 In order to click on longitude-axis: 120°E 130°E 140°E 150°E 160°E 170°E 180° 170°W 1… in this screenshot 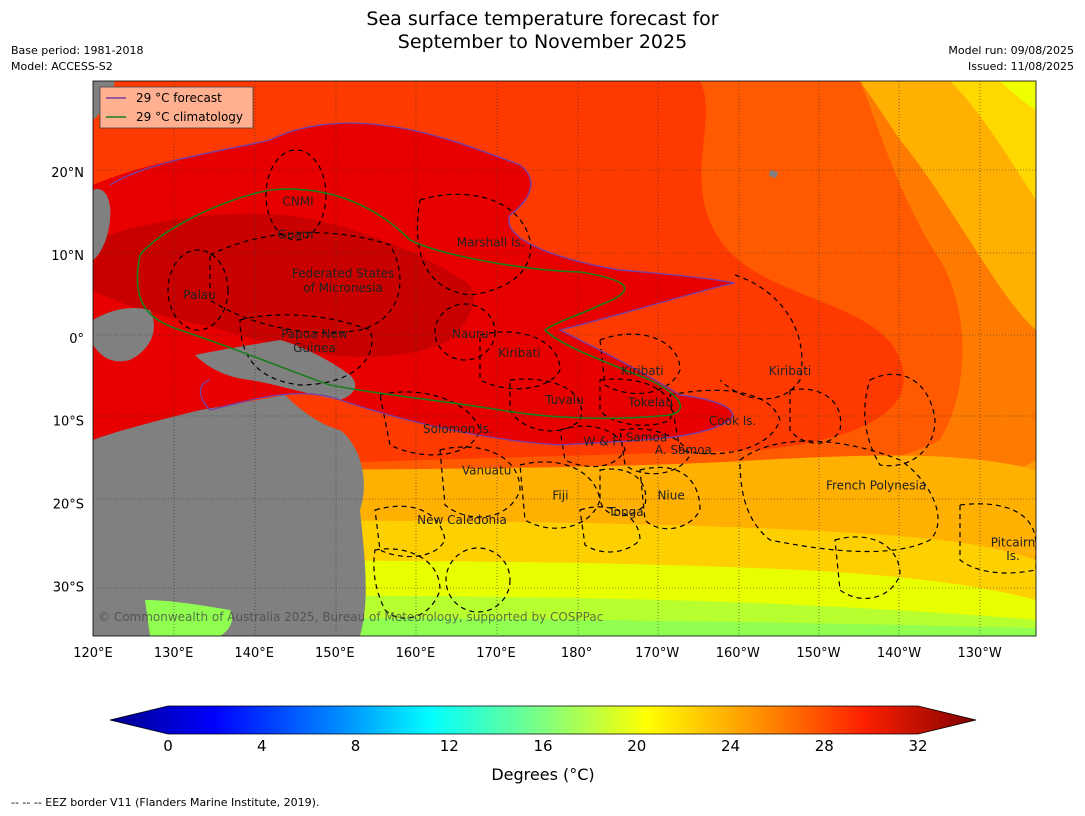, I will do `click(537, 653)`.